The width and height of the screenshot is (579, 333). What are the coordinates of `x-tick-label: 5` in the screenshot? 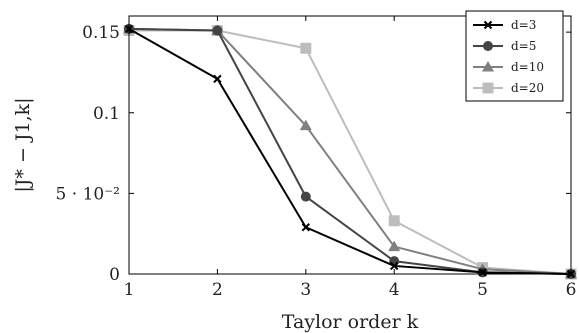 It's located at (482, 290).